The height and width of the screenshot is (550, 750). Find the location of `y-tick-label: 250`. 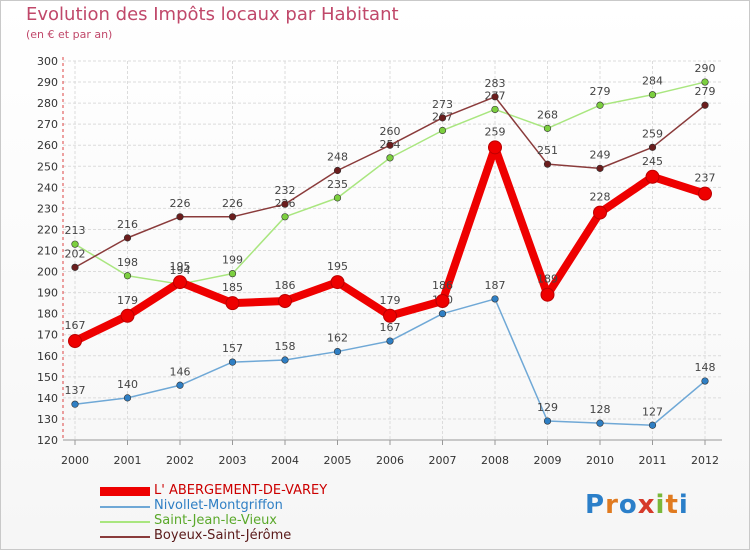

y-tick-label: 250 is located at coordinates (47, 166).